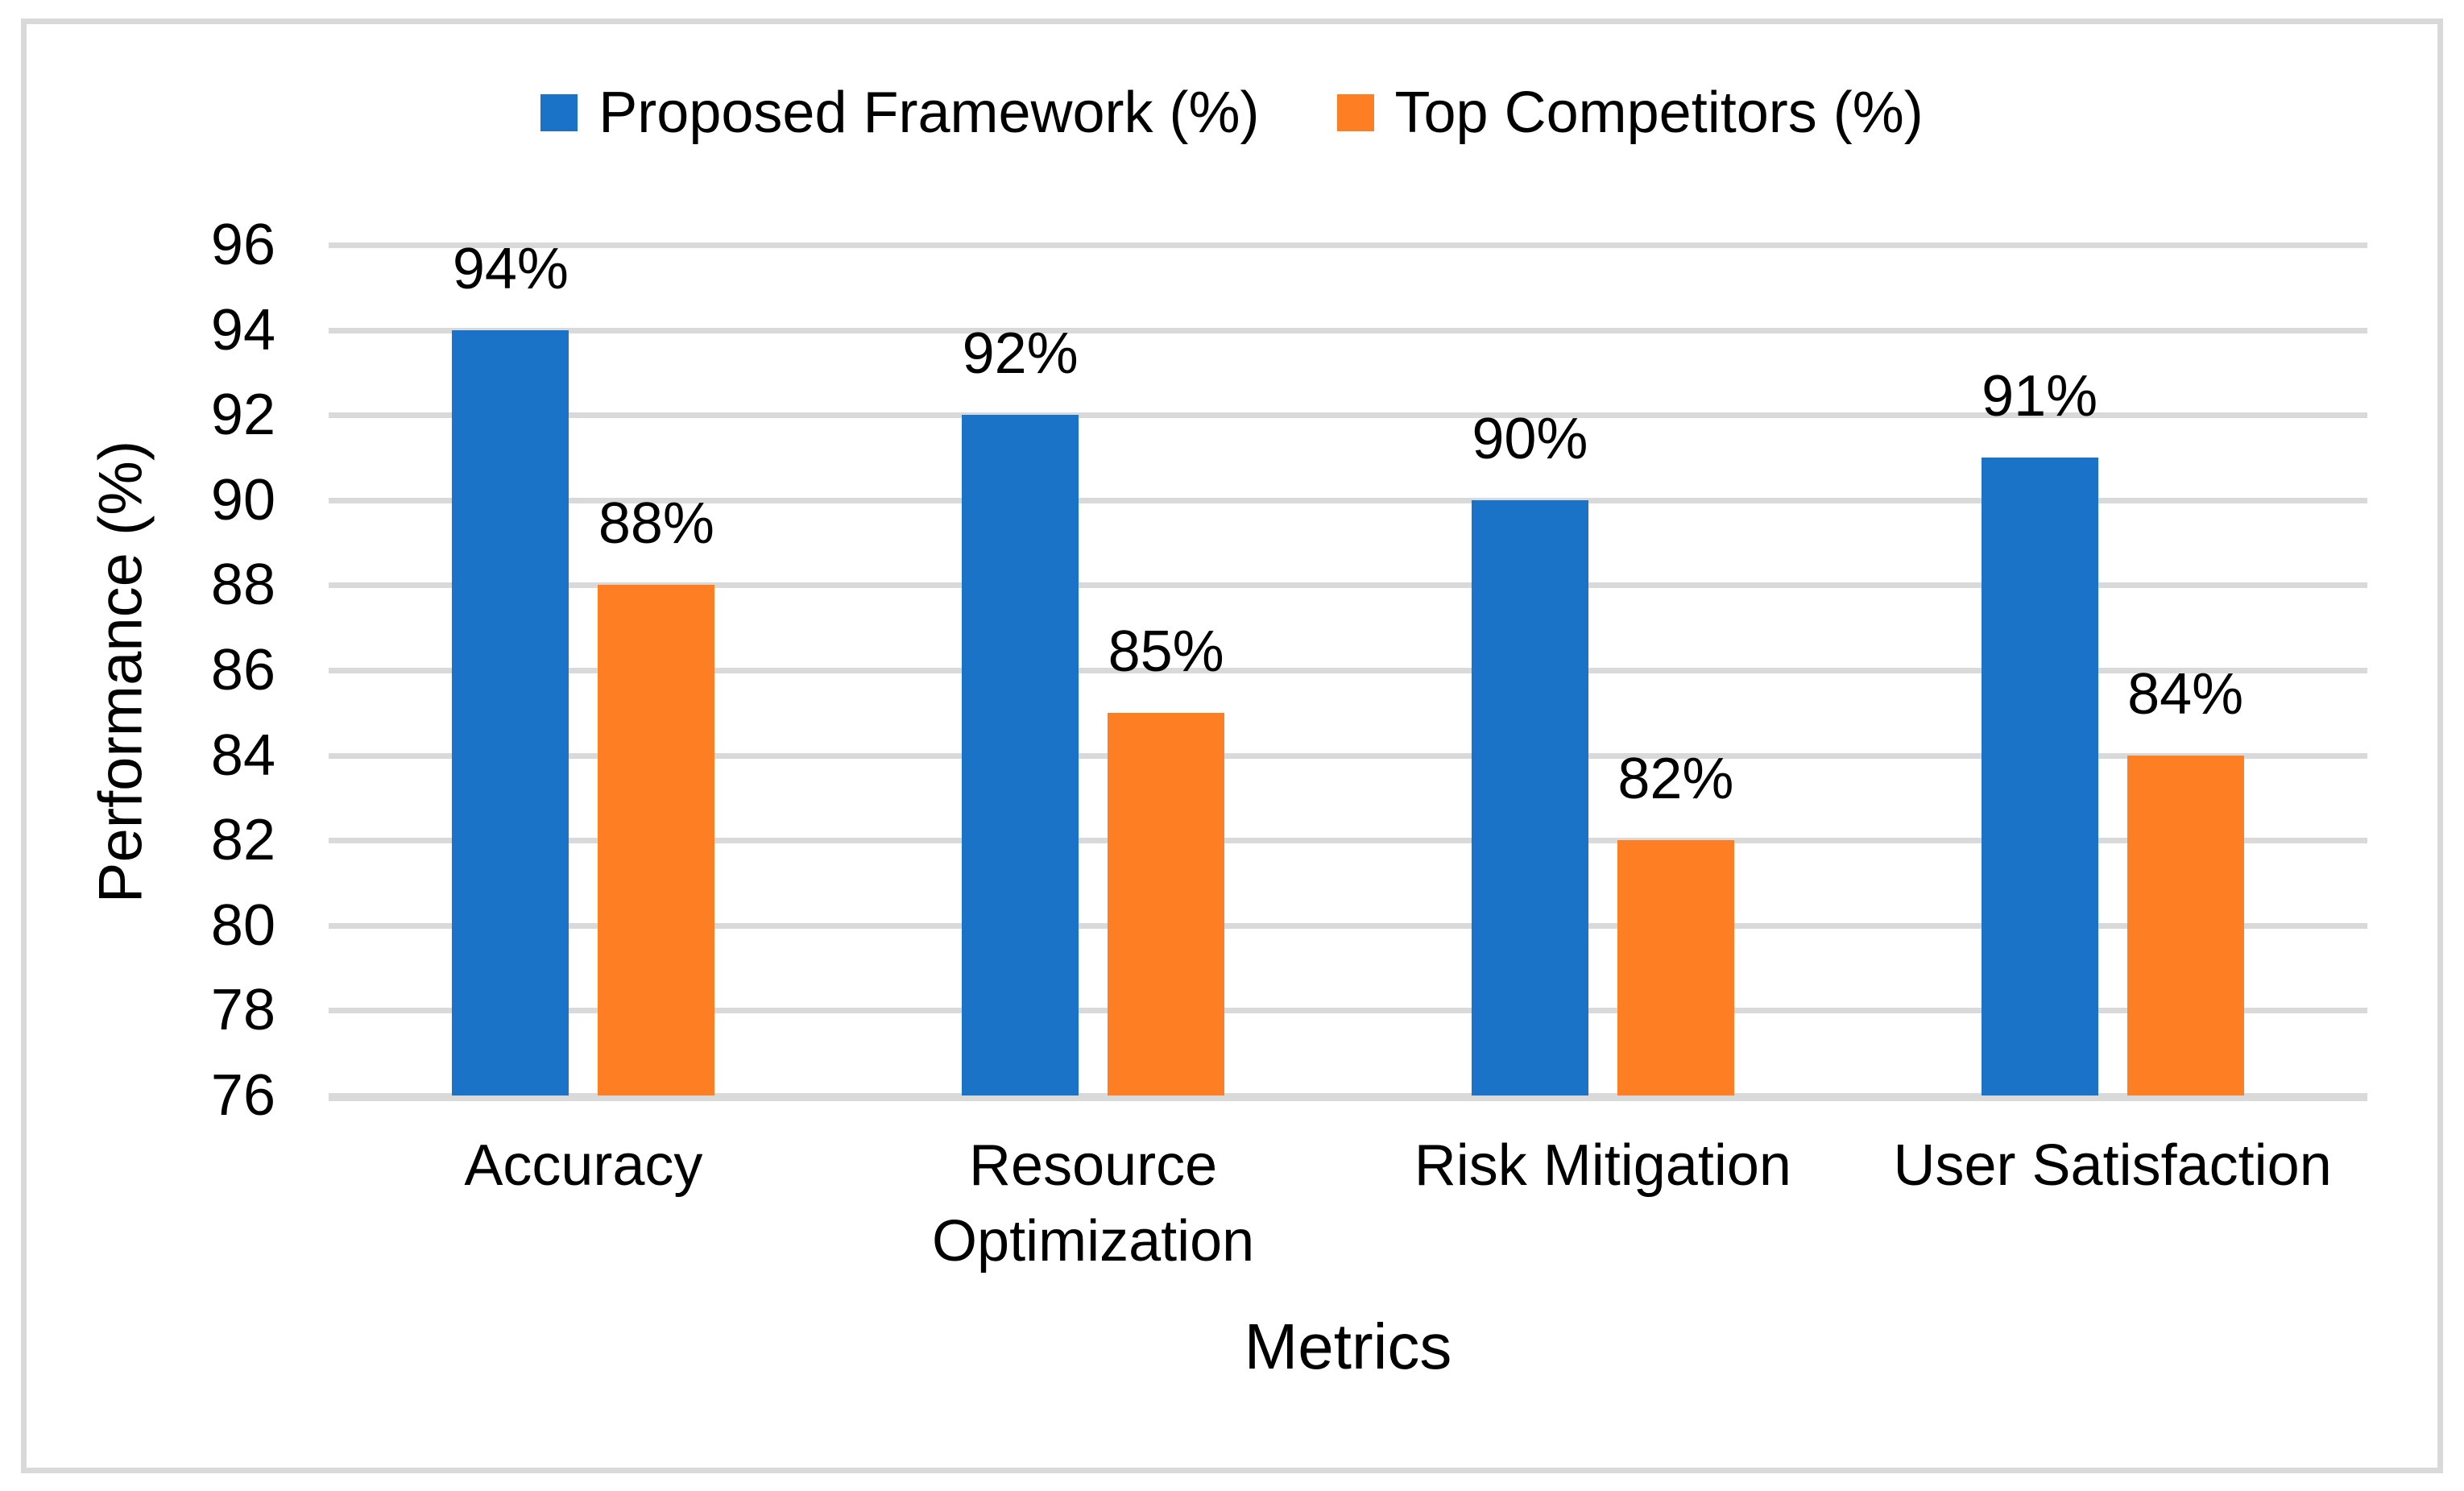 The width and height of the screenshot is (2464, 1491). I want to click on bar-value-label: 84%, so click(2185, 694).